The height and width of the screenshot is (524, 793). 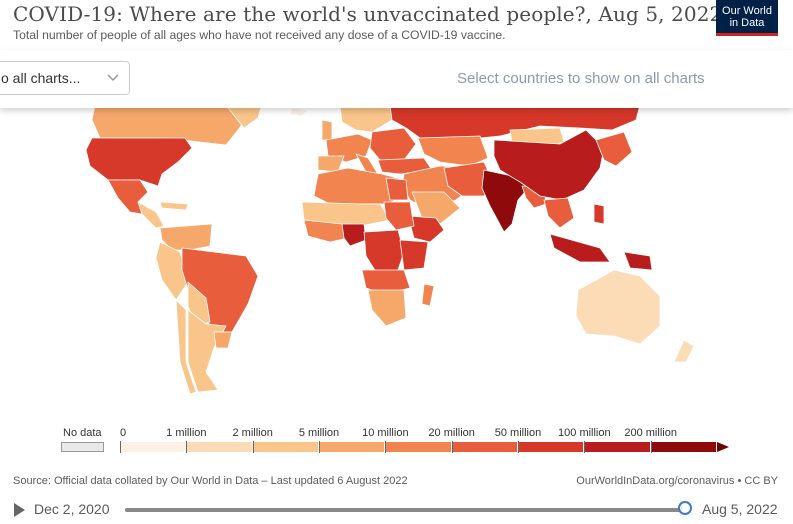 What do you see at coordinates (354, 235) in the screenshot?
I see `map-region-nigeria` at bounding box center [354, 235].